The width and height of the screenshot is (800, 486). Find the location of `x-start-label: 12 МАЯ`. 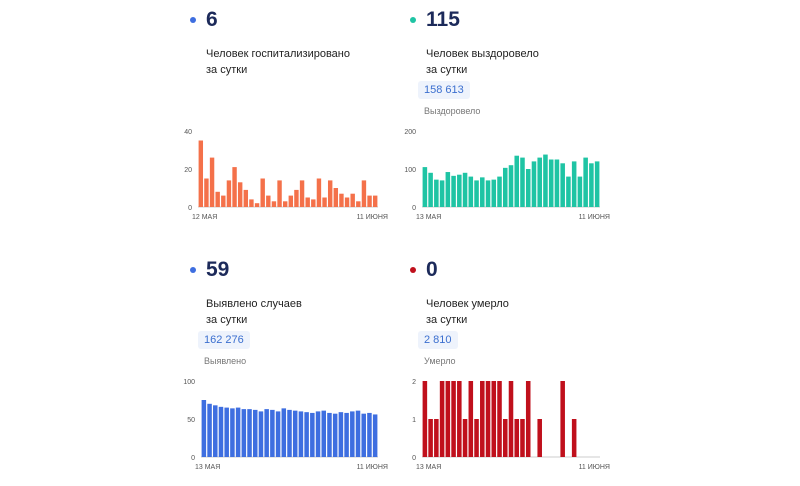

x-start-label: 12 МАЯ is located at coordinates (204, 217).